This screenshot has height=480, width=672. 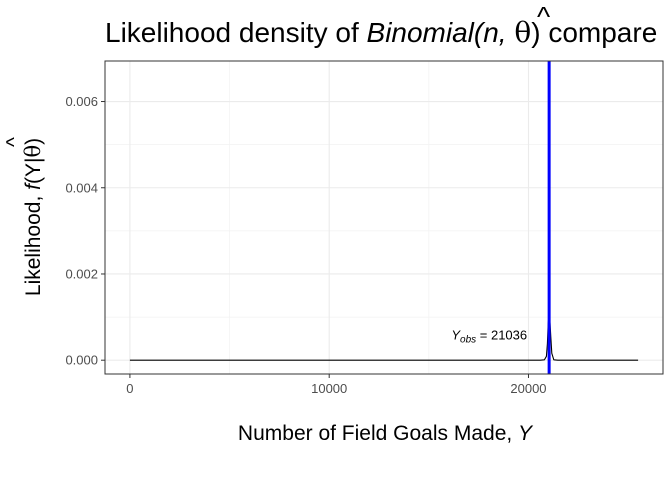 What do you see at coordinates (81, 187) in the screenshot?
I see `y-tick-label: 0.004` at bounding box center [81, 187].